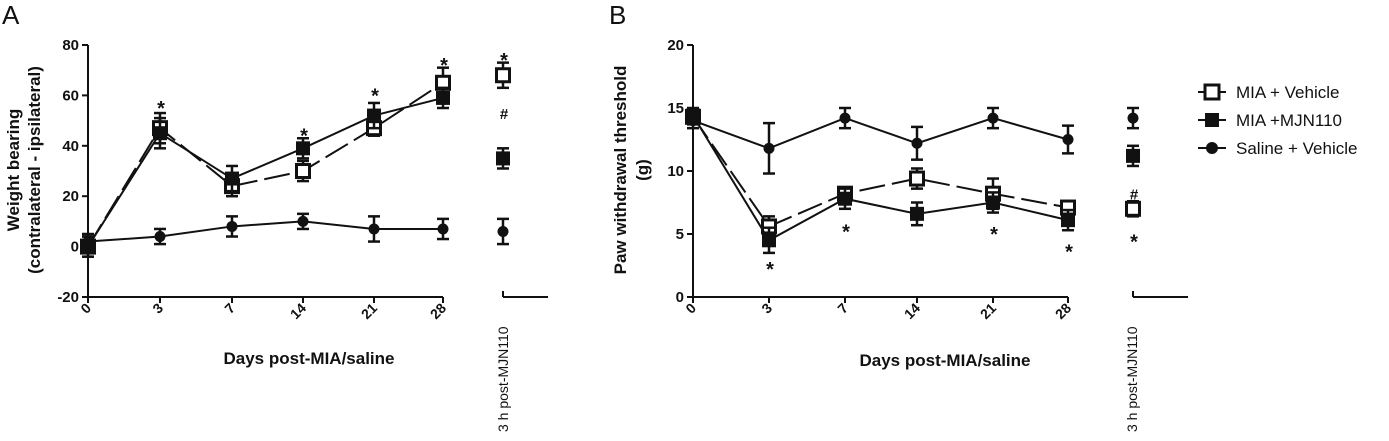 The image size is (1389, 441). What do you see at coordinates (1289, 120) in the screenshot?
I see `legend-label-mia-mjn110: MIA +MJN110` at bounding box center [1289, 120].